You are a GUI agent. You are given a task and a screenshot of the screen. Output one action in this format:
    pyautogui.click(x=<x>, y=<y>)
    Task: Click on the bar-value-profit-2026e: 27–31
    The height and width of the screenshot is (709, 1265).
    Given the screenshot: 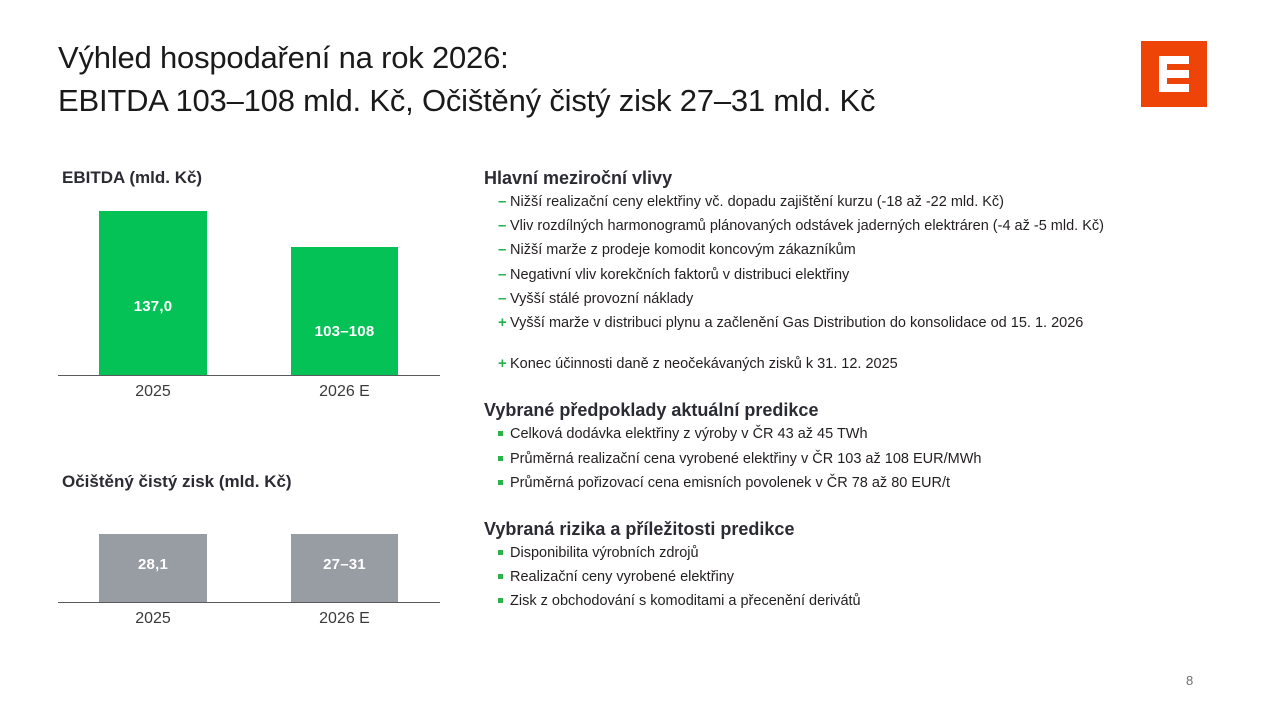 What is the action you would take?
    pyautogui.click(x=344, y=564)
    